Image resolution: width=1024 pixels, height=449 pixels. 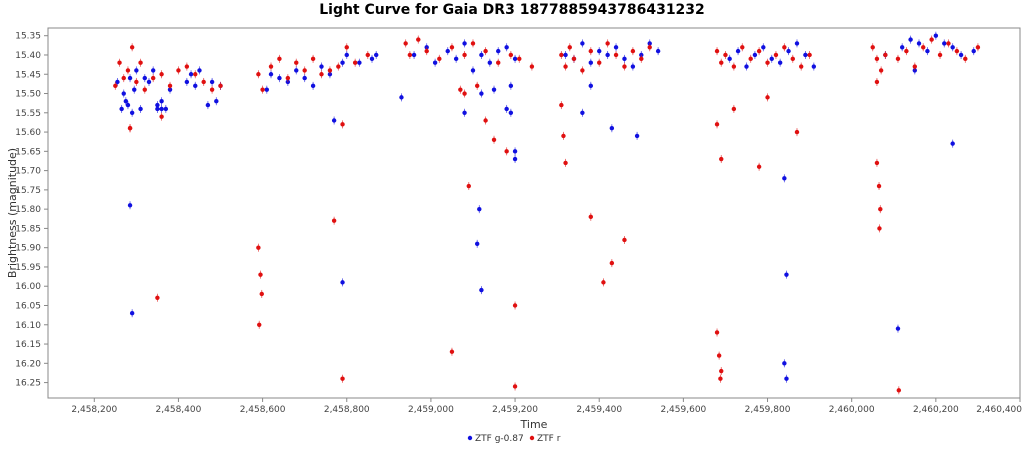 What do you see at coordinates (534, 424) in the screenshot?
I see `x-axis-label: Time` at bounding box center [534, 424].